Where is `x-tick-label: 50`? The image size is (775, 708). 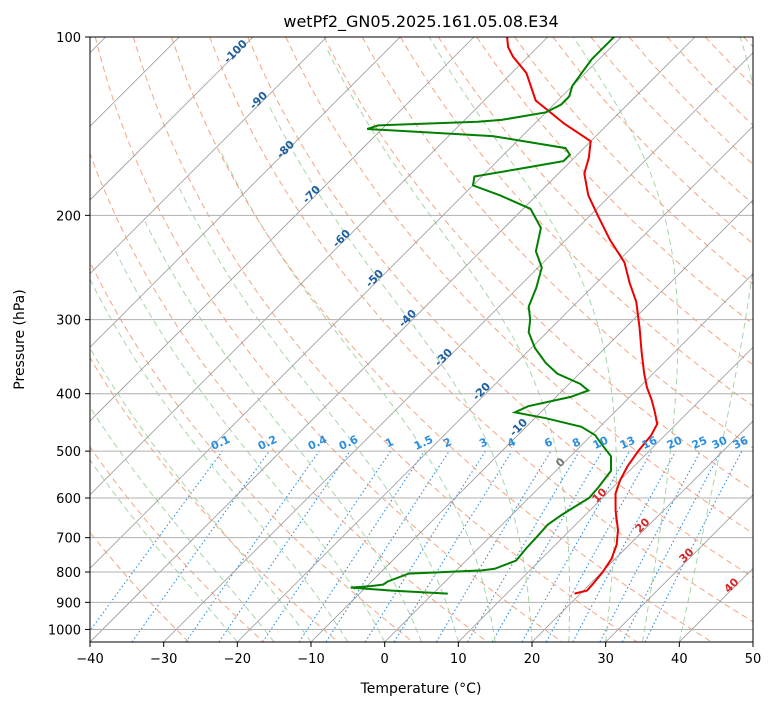
x-tick-label: 50 is located at coordinates (753, 659).